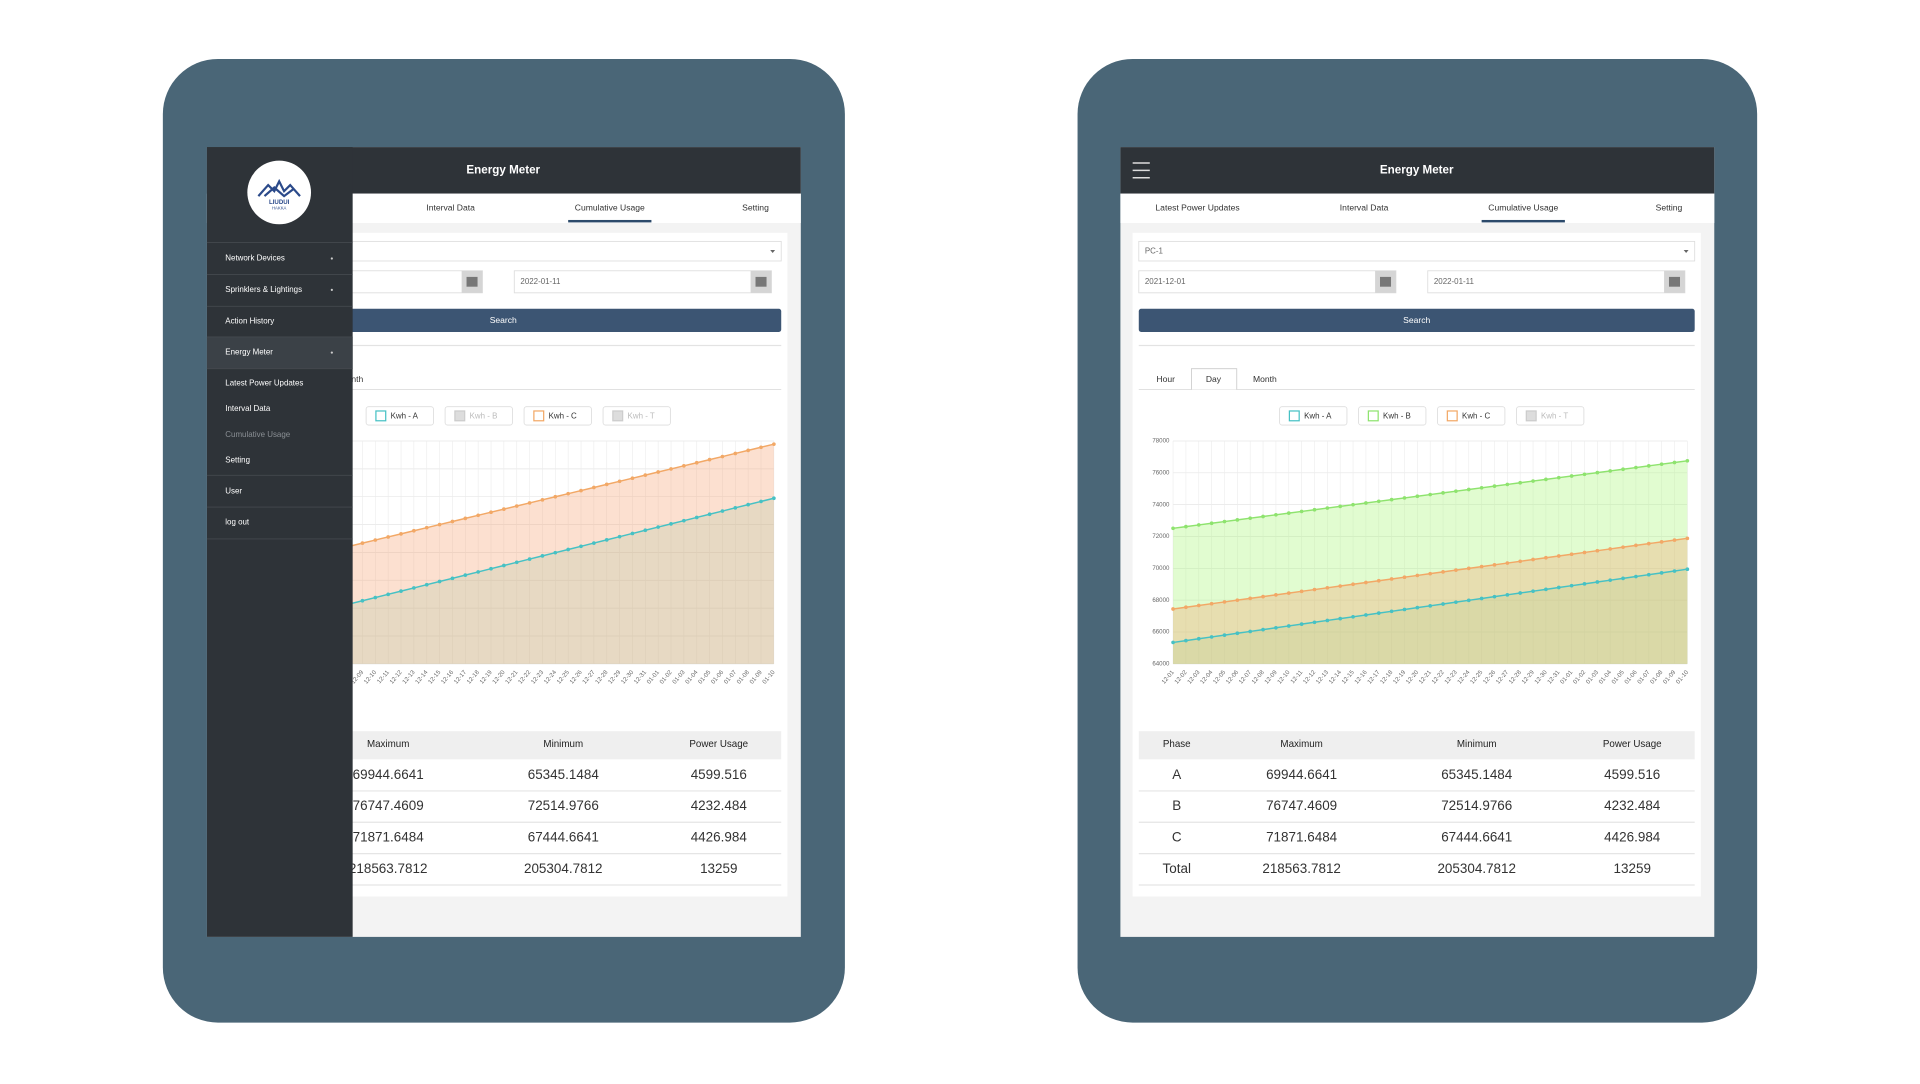 The width and height of the screenshot is (1920, 1084). What do you see at coordinates (1197, 208) in the screenshot?
I see `nav-tab: Latest Power Updates` at bounding box center [1197, 208].